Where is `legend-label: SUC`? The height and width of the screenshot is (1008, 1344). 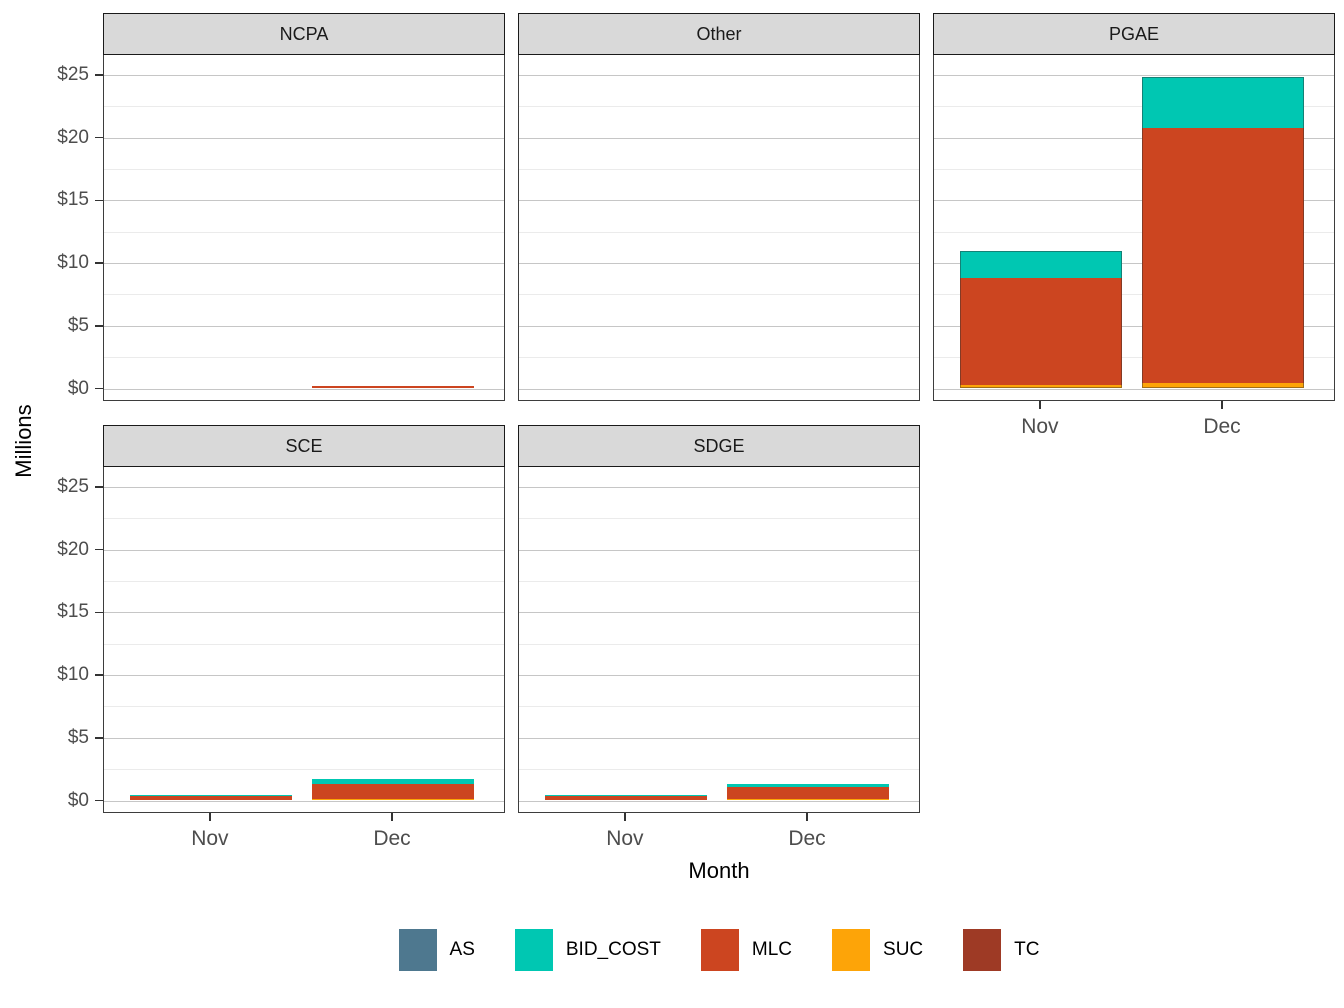 legend-label: SUC is located at coordinates (903, 949).